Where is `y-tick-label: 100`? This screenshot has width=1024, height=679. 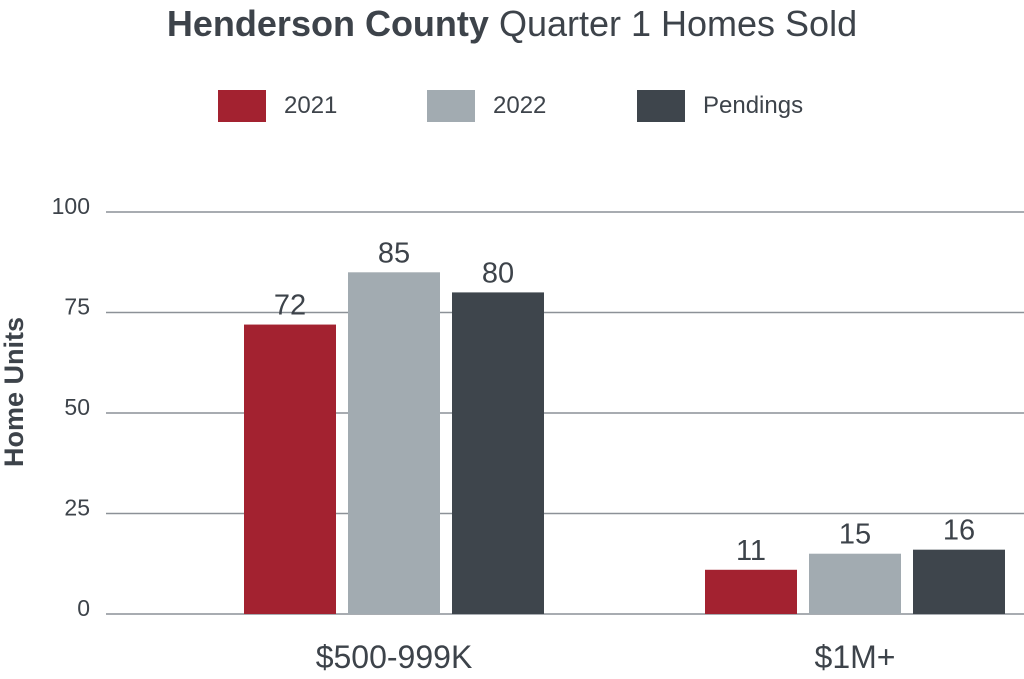
y-tick-label: 100 is located at coordinates (71, 206).